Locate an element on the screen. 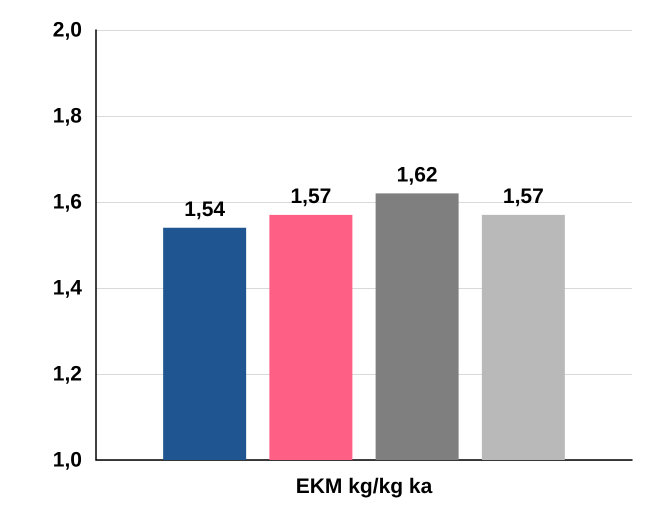 This screenshot has width=659, height=522. y-tick-label: 1,8 is located at coordinates (67, 116).